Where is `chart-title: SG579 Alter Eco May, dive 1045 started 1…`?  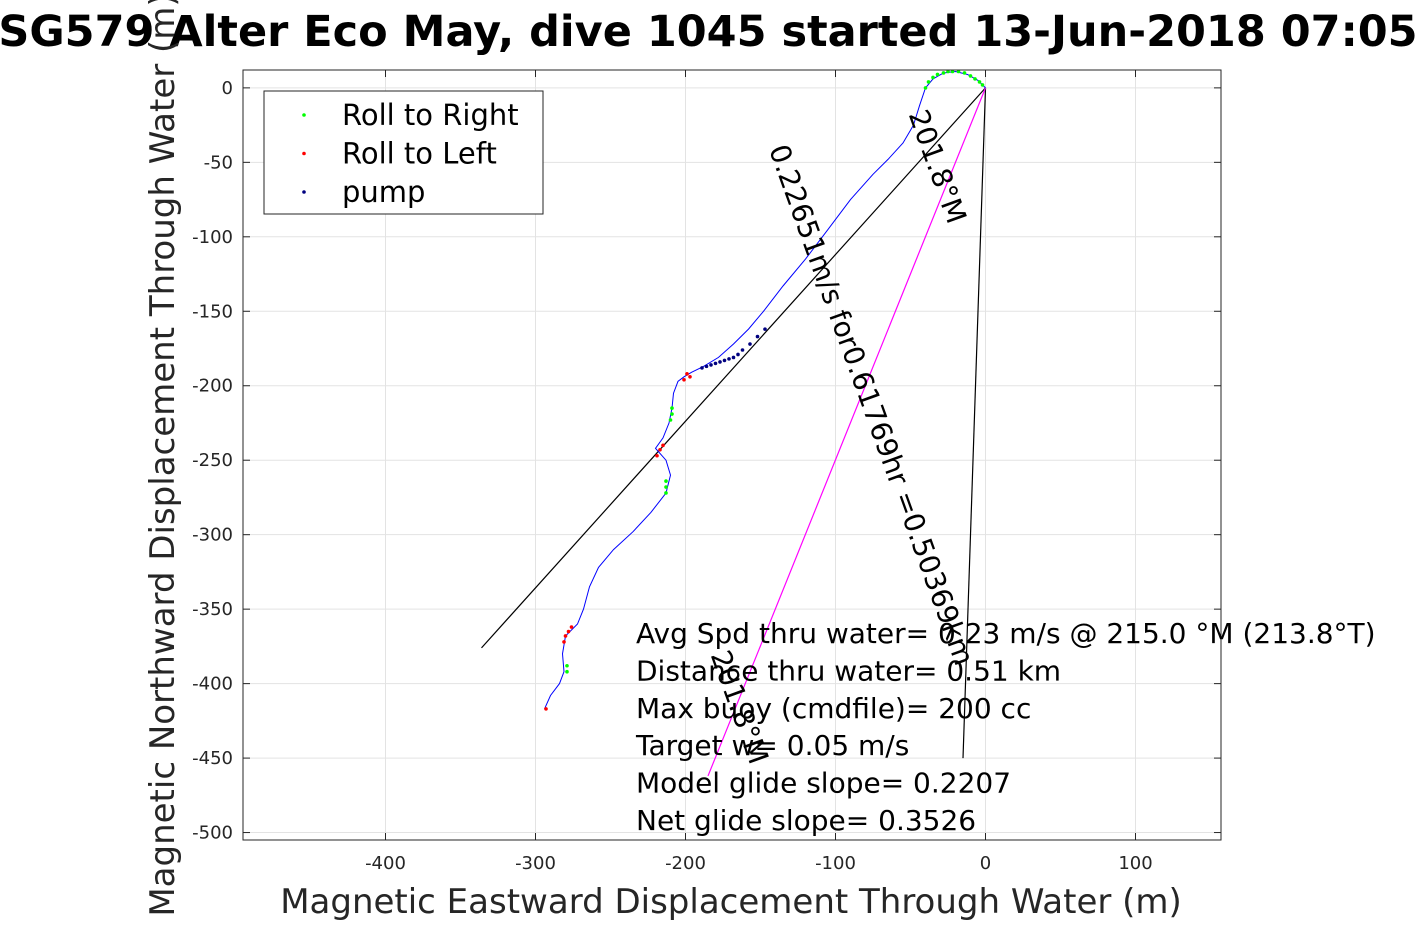
chart-title: SG579 Alter Eco May, dive 1045 started 1… is located at coordinates (708, 32).